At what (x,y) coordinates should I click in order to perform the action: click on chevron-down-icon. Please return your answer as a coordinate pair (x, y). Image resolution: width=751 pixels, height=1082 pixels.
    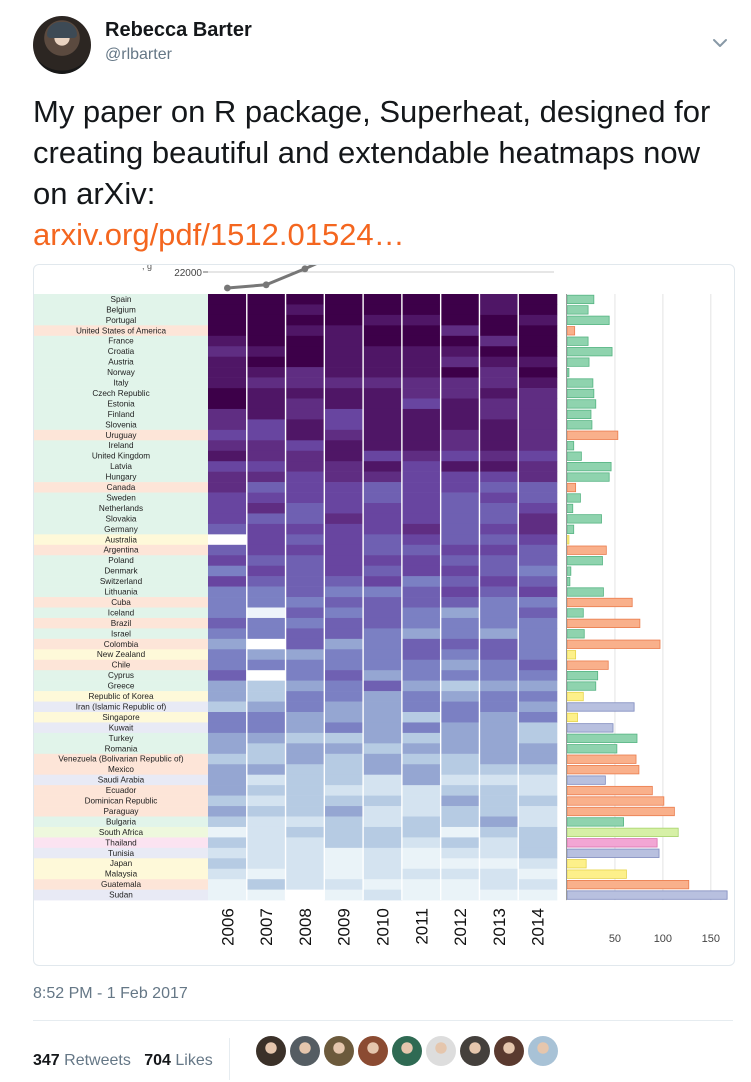
    Looking at the image, I should click on (720, 43).